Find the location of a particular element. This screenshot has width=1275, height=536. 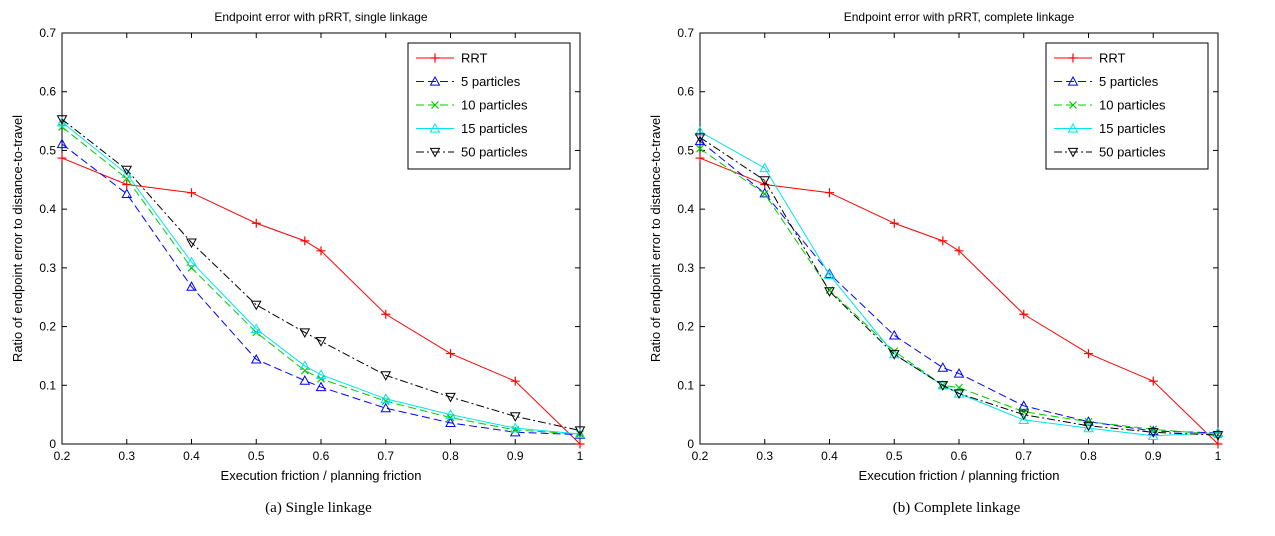

chart-single-legend-entry-50-particles-label: 50 particles is located at coordinates (494, 152).